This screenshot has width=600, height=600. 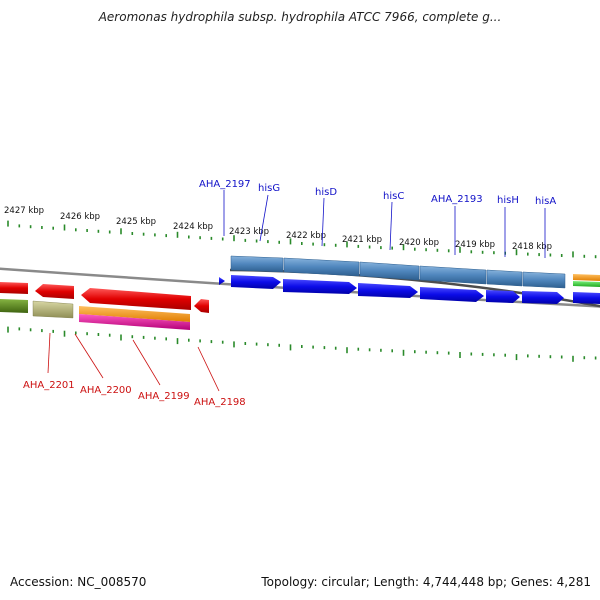 I want to click on reverse-features, so click(x=95, y=314).